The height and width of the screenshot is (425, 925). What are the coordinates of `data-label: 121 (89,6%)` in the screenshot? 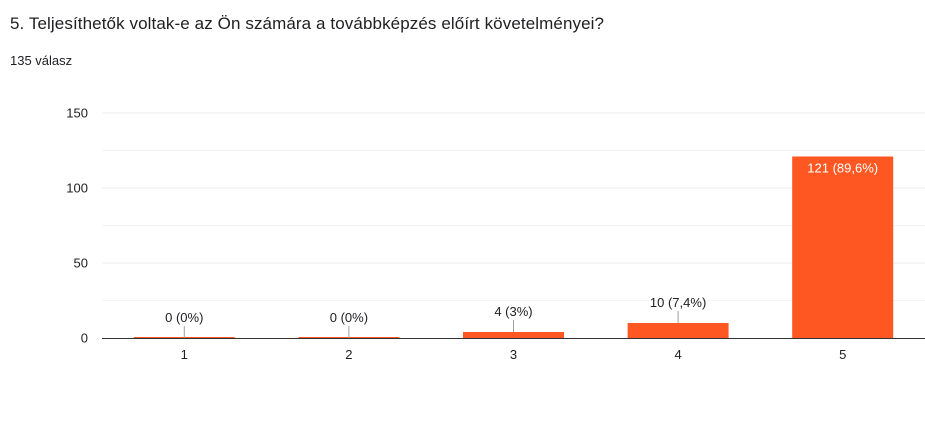 It's located at (842, 168).